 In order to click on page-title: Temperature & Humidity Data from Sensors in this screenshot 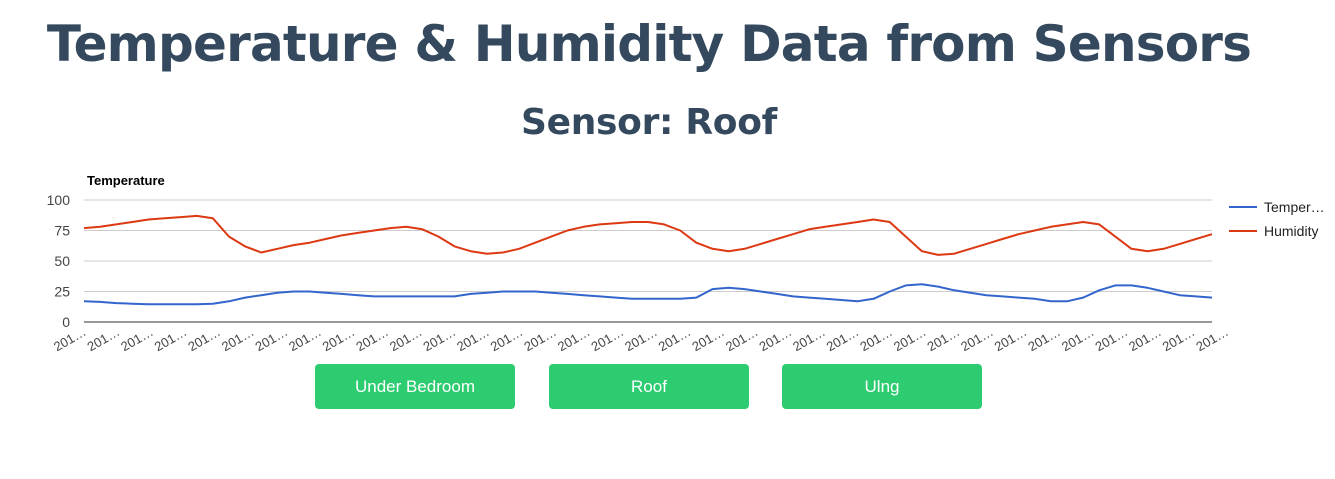, I will do `click(649, 44)`.